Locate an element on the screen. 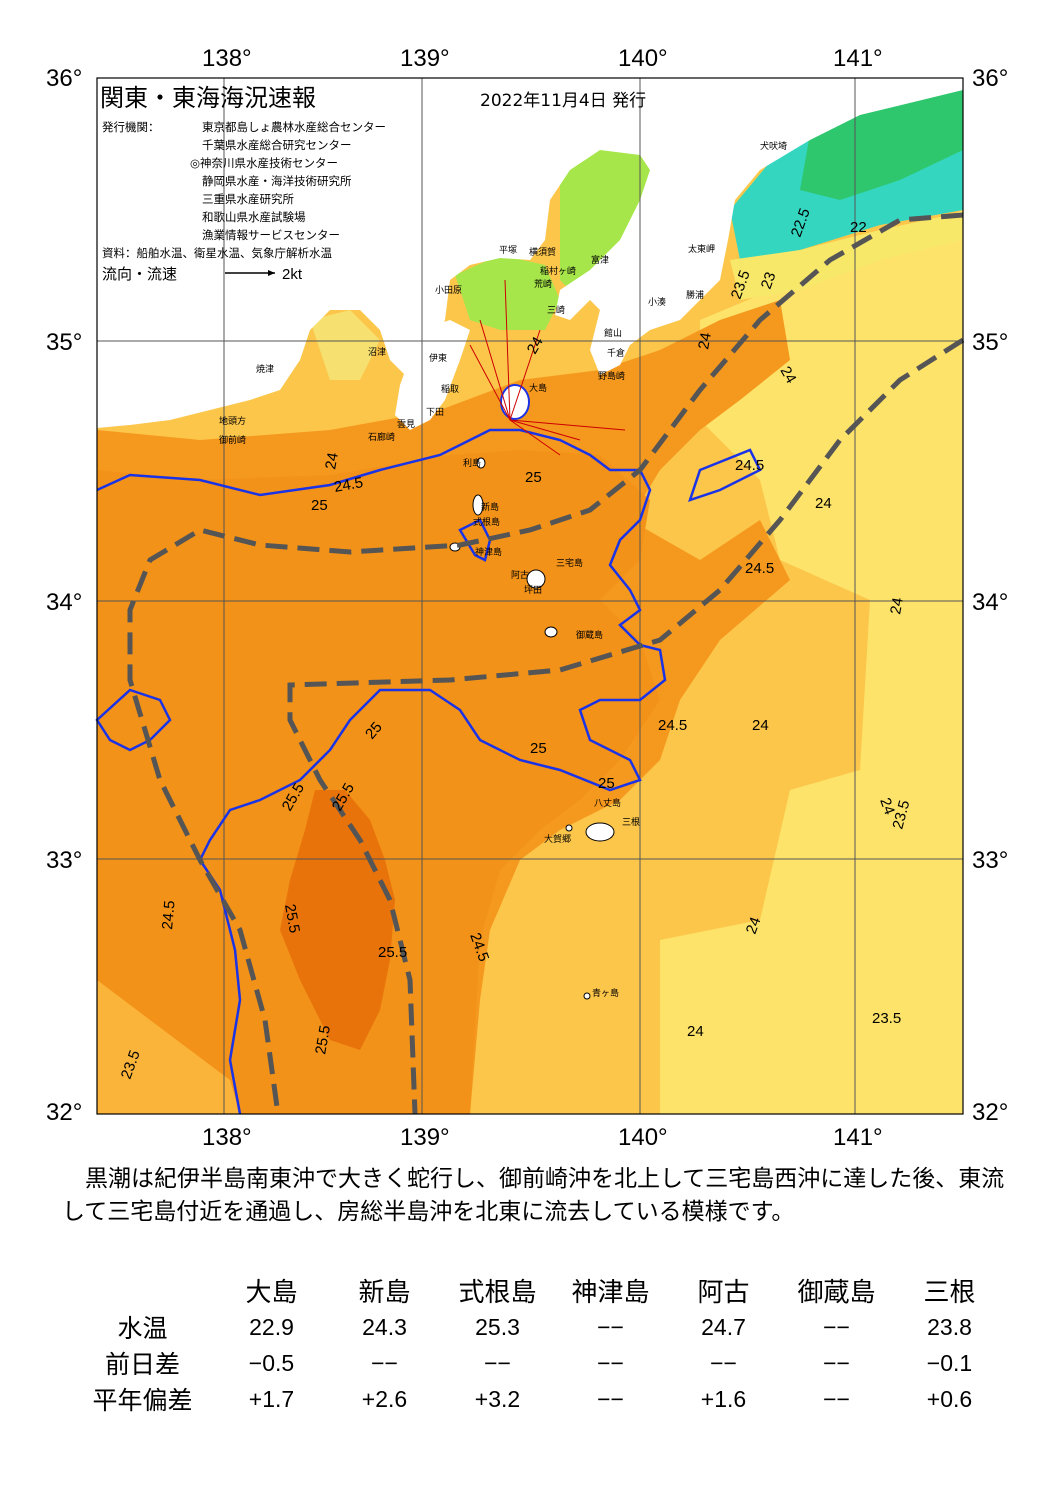 The width and height of the screenshot is (1064, 1503). table-cell: 22.9 is located at coordinates (271, 1326).